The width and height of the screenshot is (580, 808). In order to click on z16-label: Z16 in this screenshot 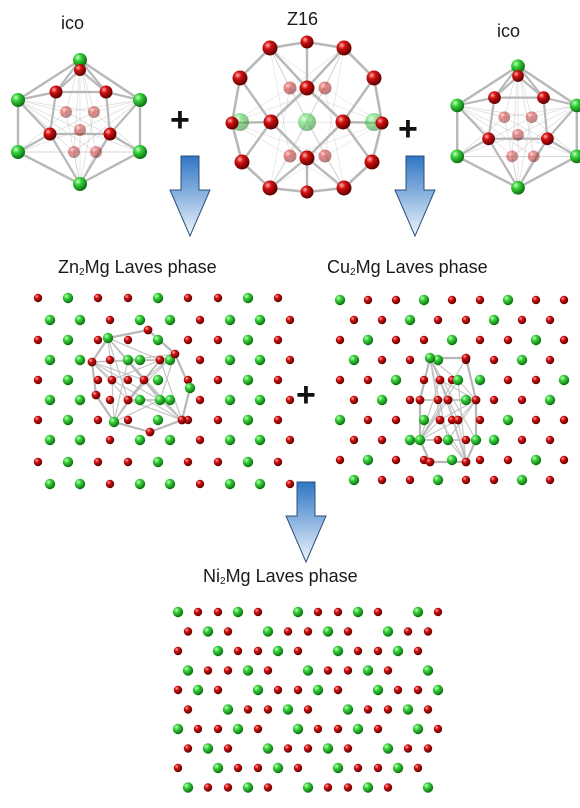, I will do `click(303, 19)`.